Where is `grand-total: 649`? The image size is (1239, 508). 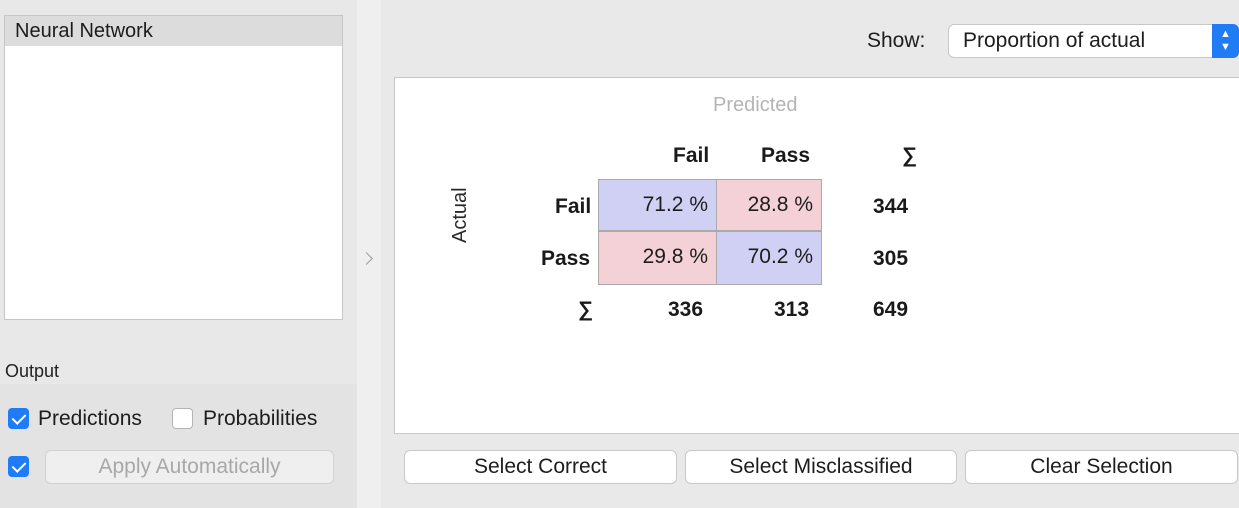
grand-total: 649 is located at coordinates (891, 309).